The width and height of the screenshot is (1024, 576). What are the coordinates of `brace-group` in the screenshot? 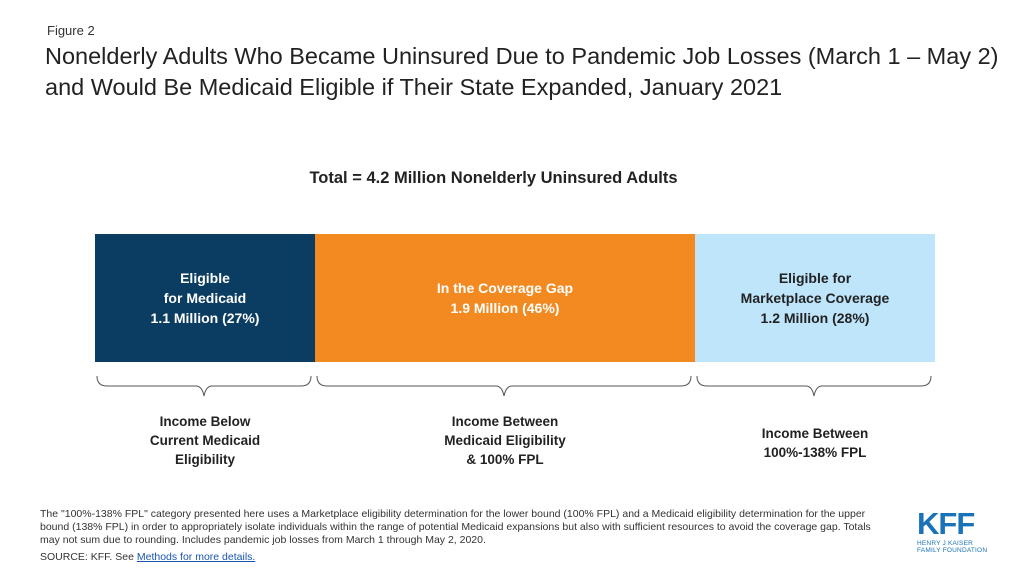 It's located at (514, 386).